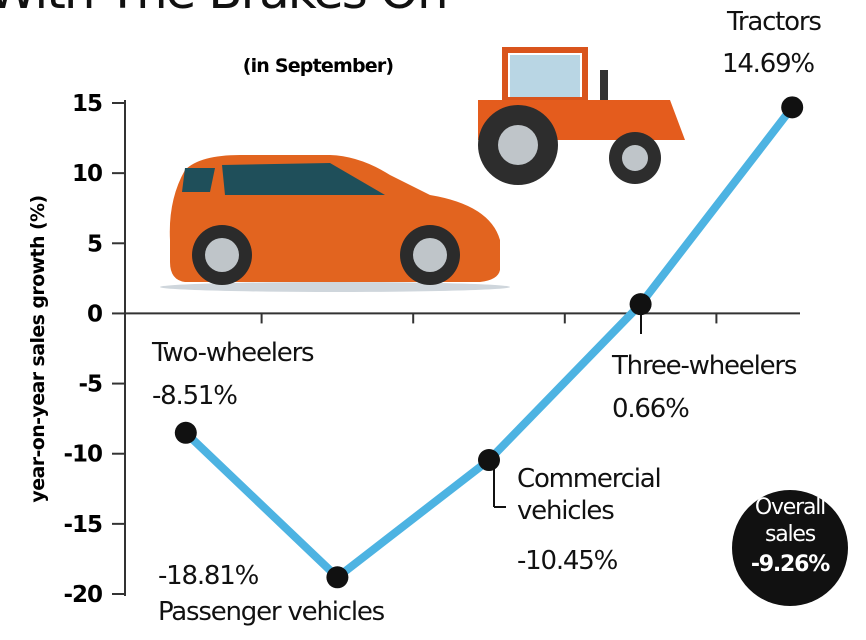 The height and width of the screenshot is (640, 866). What do you see at coordinates (90, 385) in the screenshot?
I see `y-tick-label: -5` at bounding box center [90, 385].